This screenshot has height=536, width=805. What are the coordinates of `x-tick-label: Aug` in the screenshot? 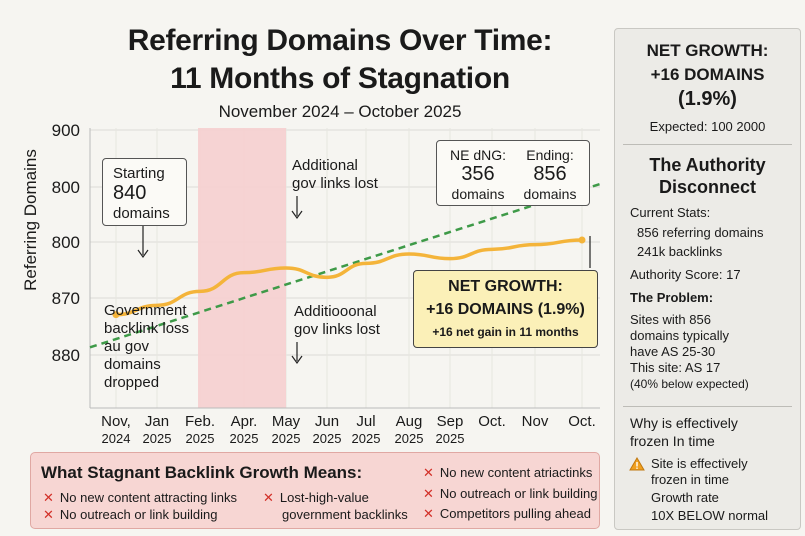 It's located at (409, 421).